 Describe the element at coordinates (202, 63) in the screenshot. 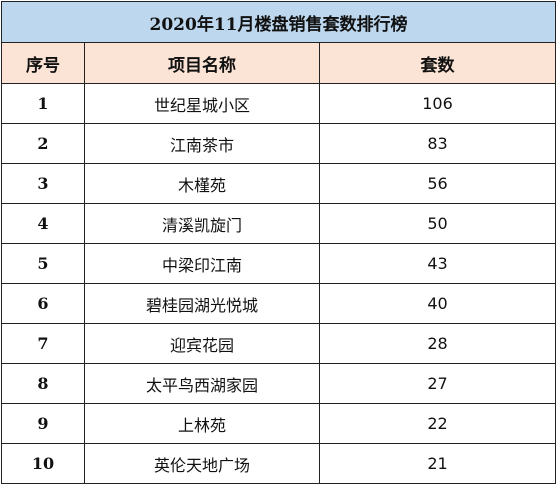

I see `header-project-name: 项目名称` at that location.